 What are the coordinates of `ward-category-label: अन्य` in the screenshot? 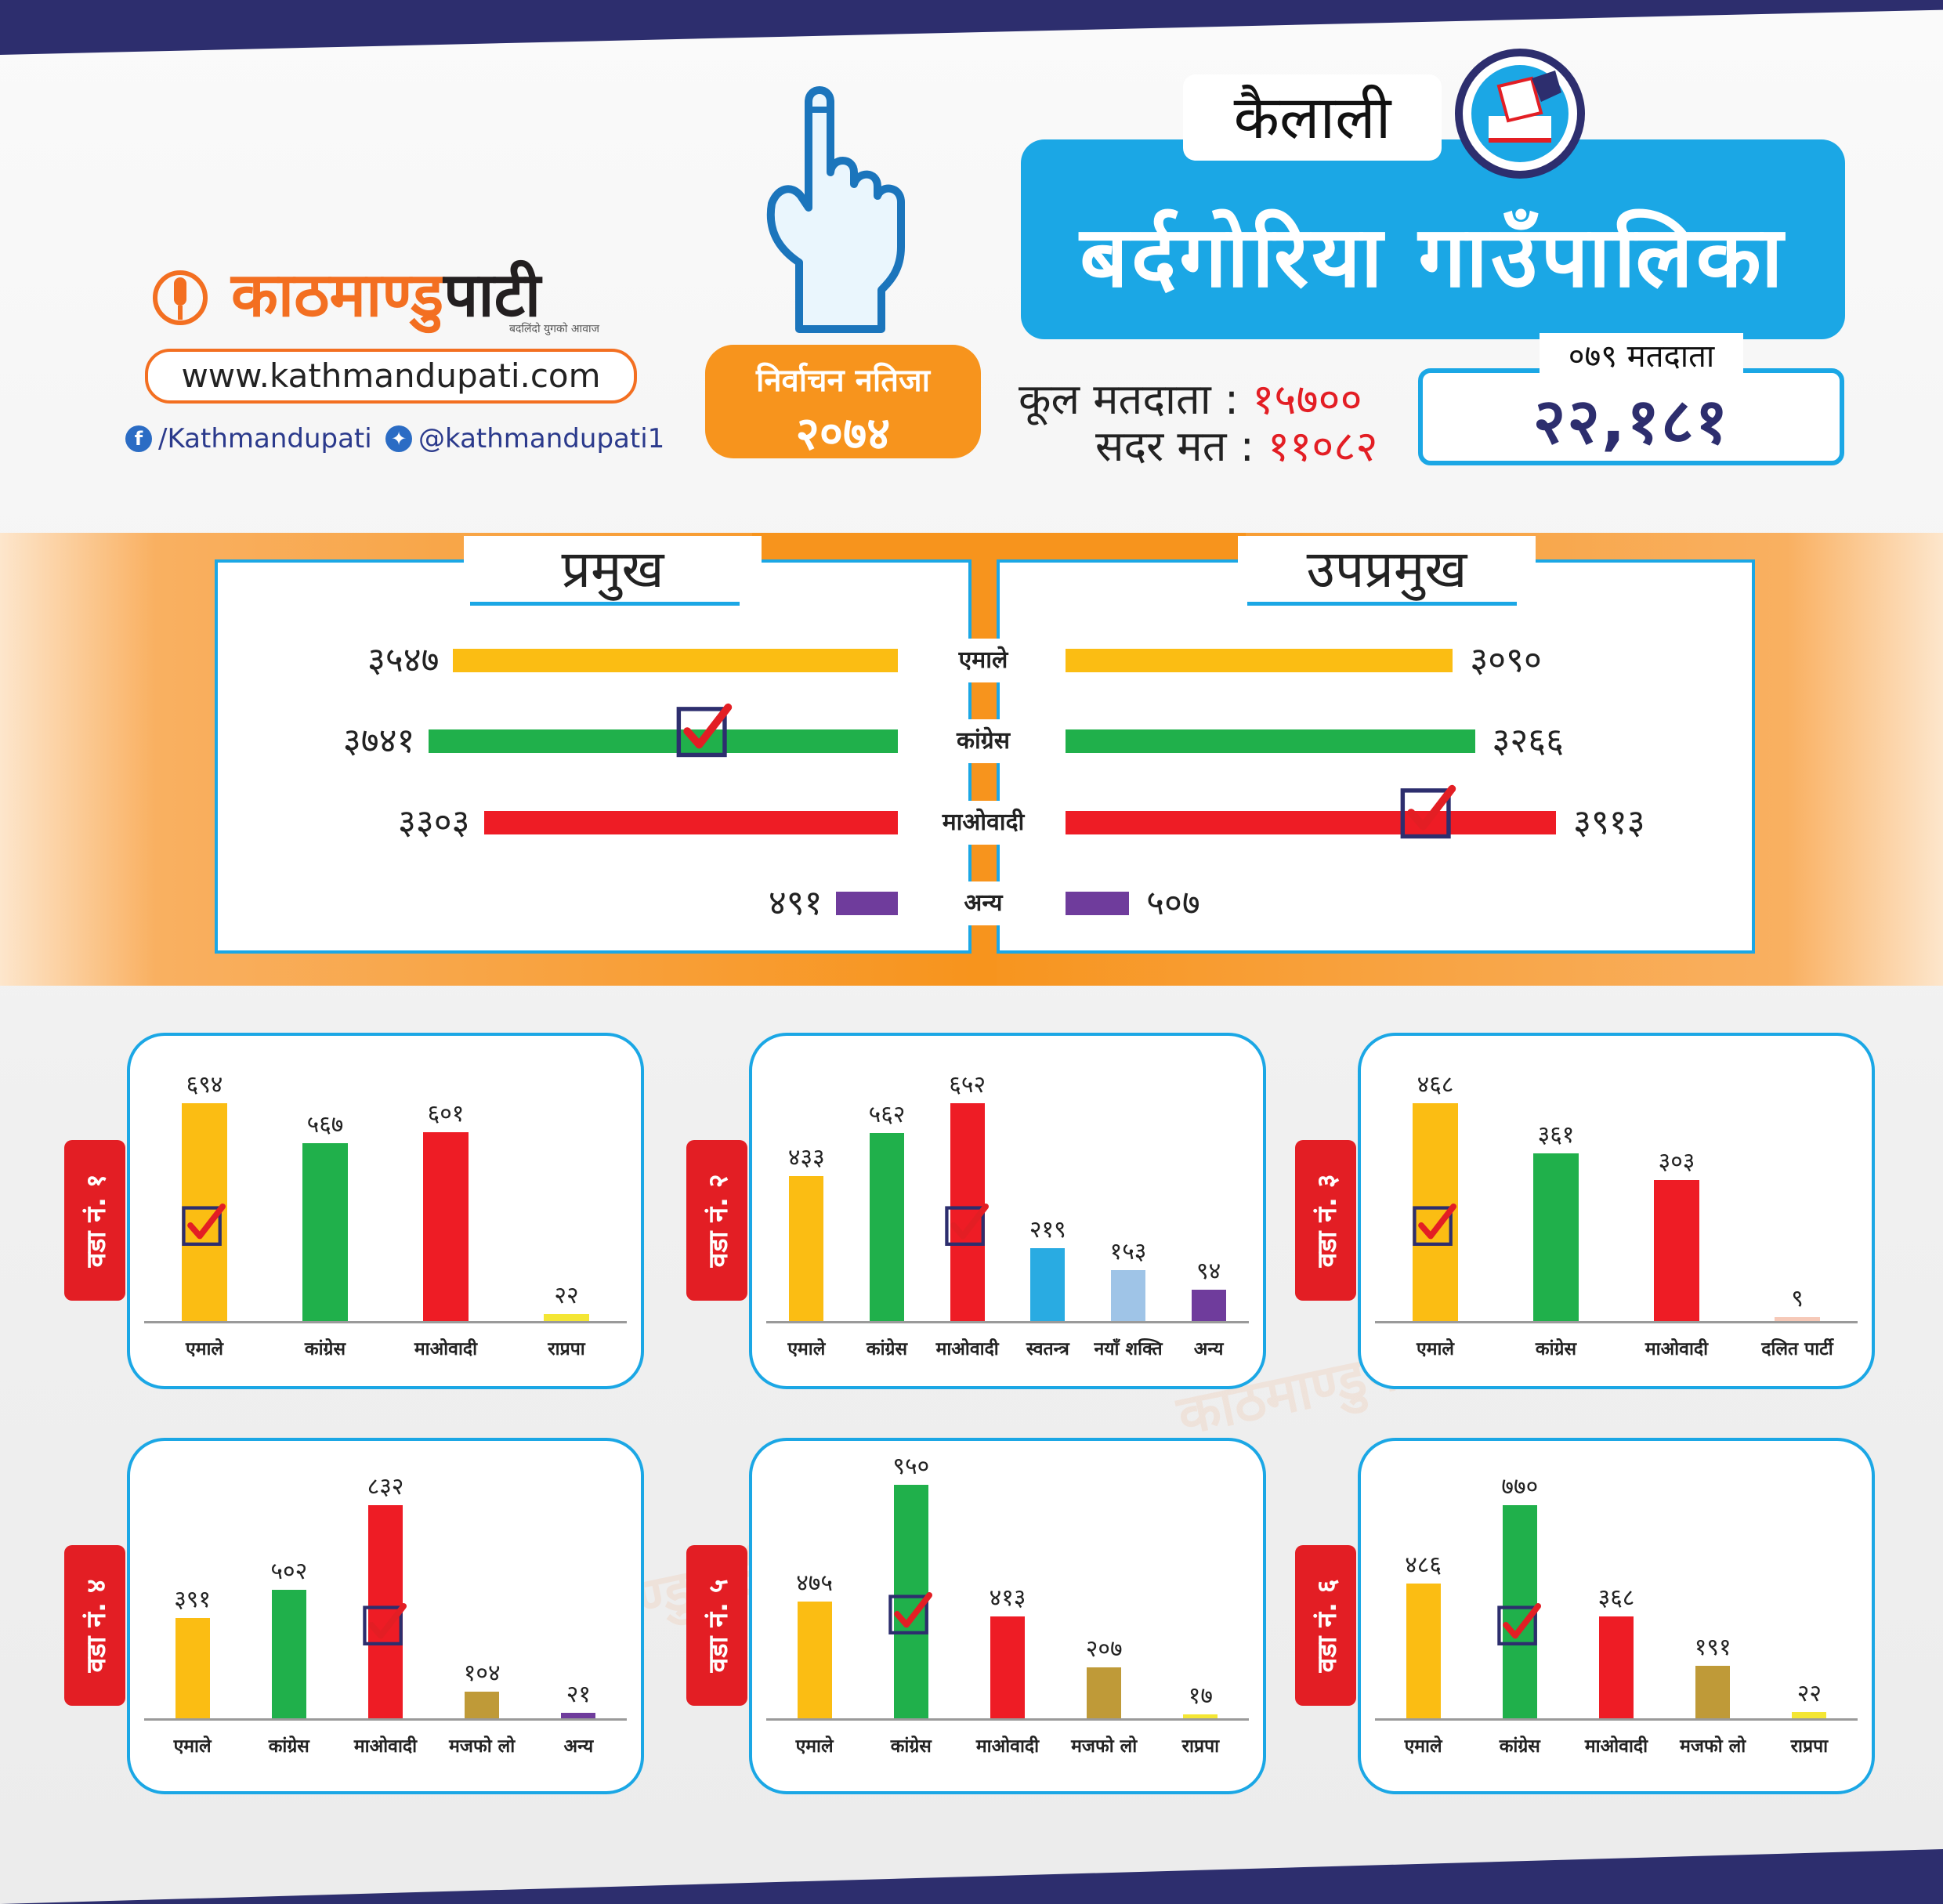 It's located at (1208, 1349).